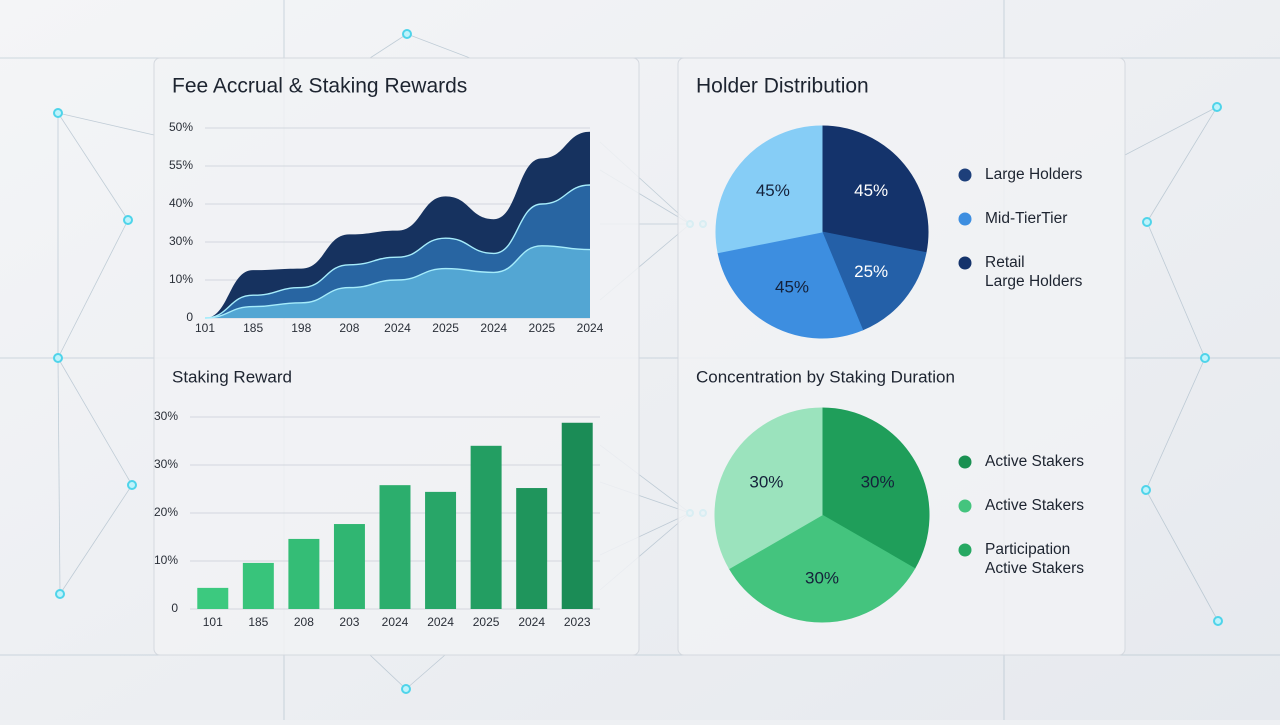 The height and width of the screenshot is (725, 1280). I want to click on area, so click(397, 281).